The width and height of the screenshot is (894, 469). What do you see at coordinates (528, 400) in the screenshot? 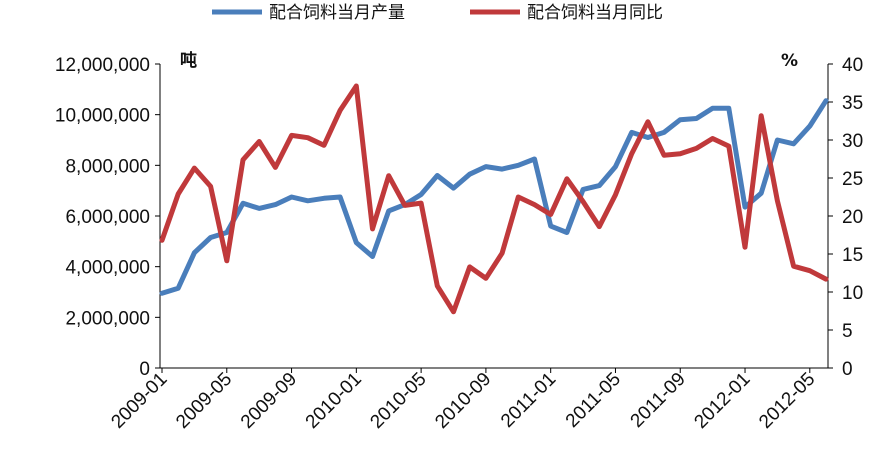
I see `x-tick-label: 2011-01` at bounding box center [528, 400].